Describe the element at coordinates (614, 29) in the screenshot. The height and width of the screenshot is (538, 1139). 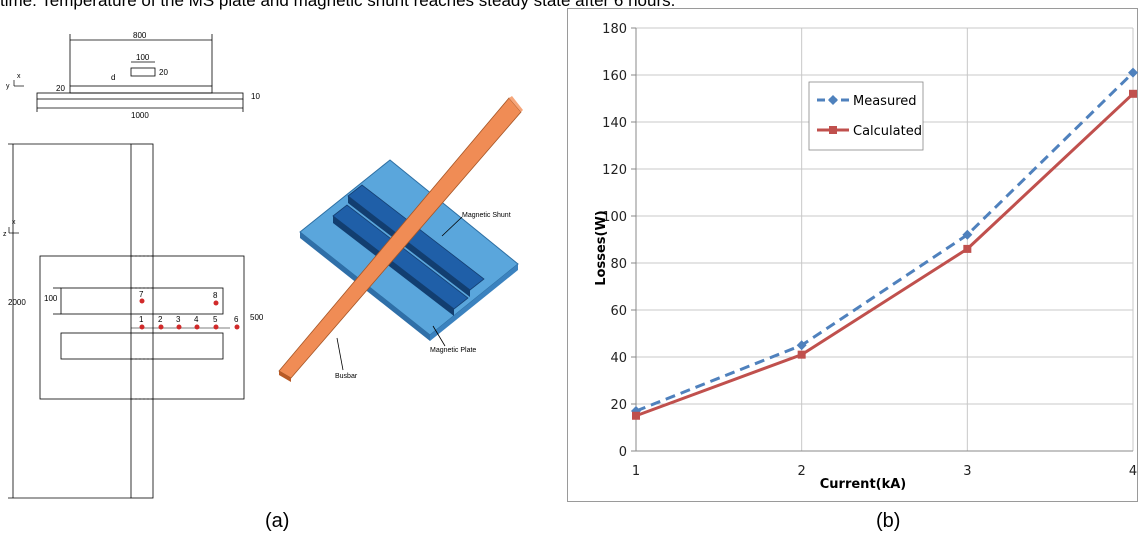
I see `y-tick-label: 180` at that location.